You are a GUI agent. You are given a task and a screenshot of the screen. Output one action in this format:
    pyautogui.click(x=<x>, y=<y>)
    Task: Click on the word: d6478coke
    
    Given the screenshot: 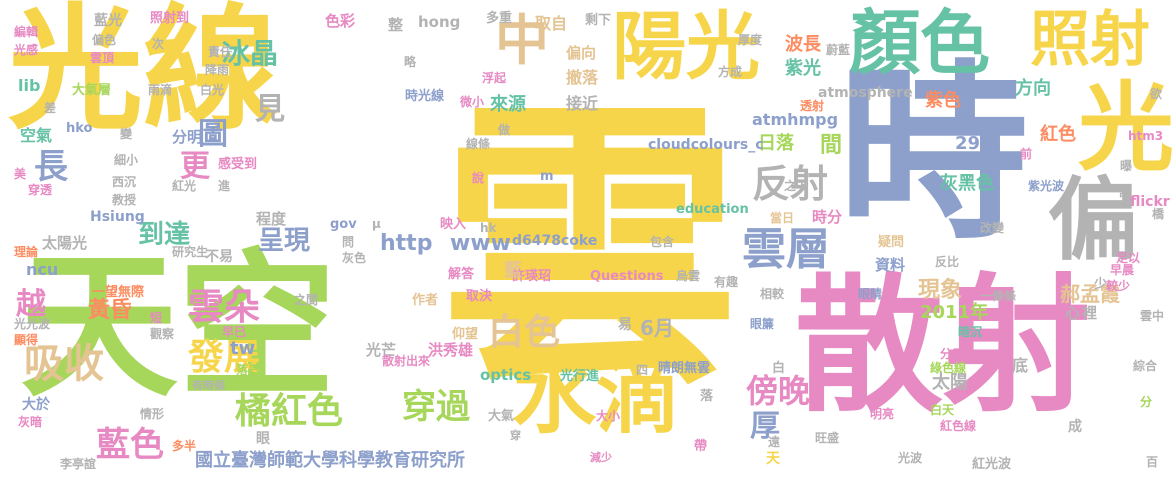 What is the action you would take?
    pyautogui.click(x=555, y=241)
    